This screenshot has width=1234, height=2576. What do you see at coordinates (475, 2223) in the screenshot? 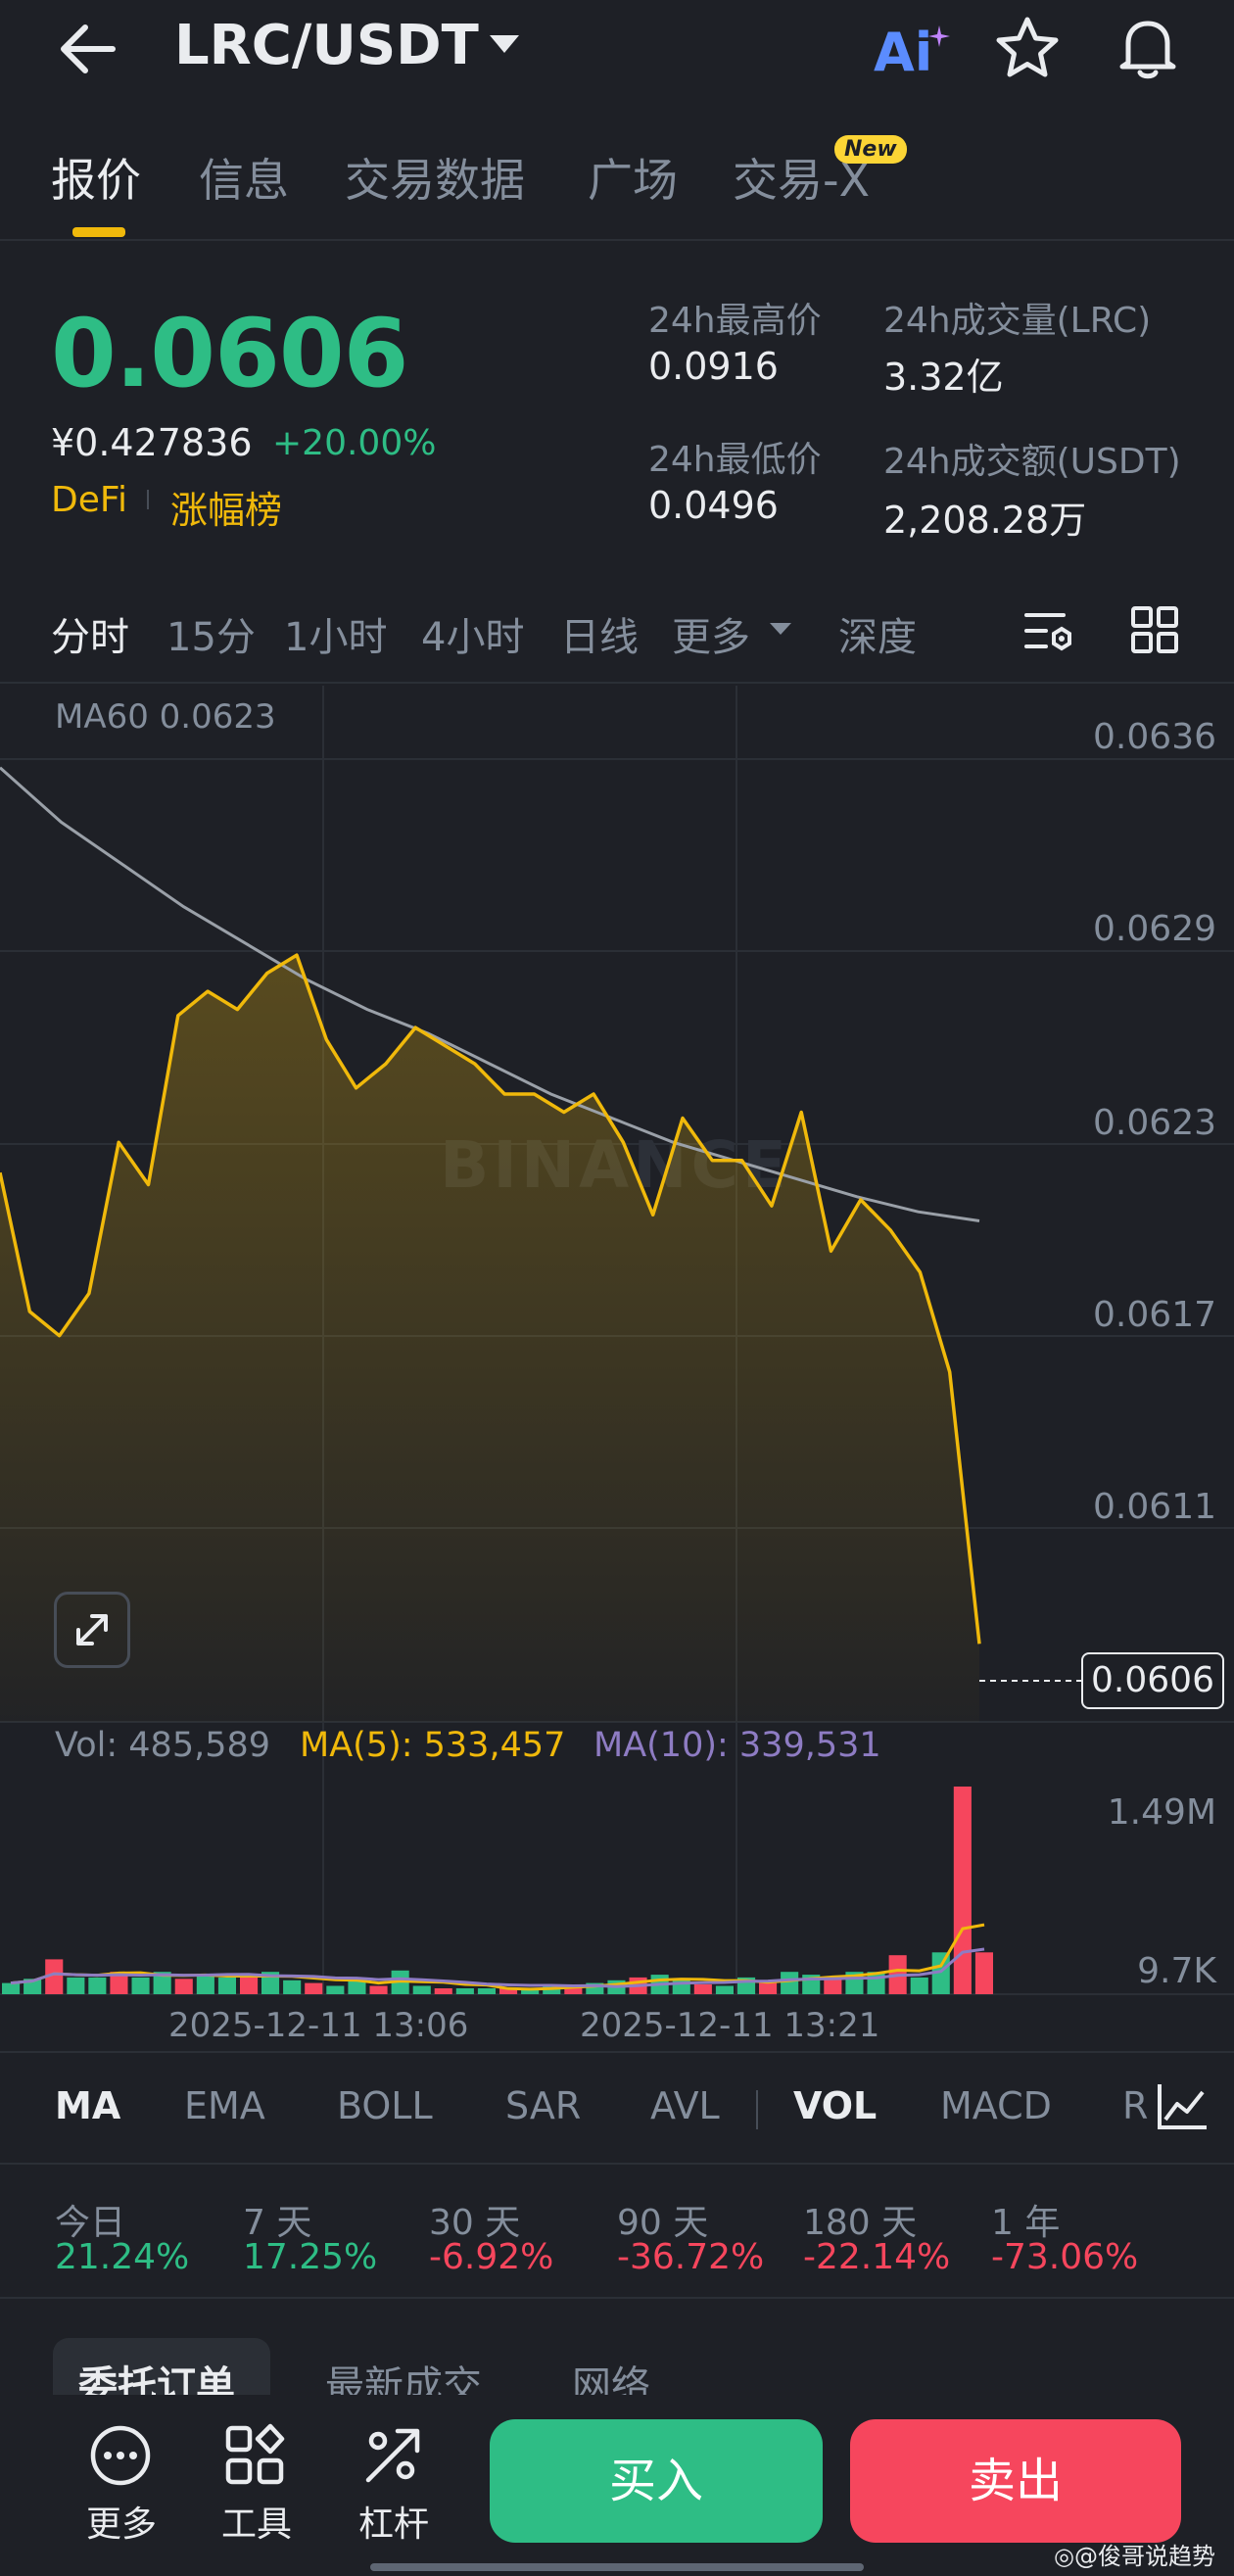
I see `perf-label-30d: 30 天` at bounding box center [475, 2223].